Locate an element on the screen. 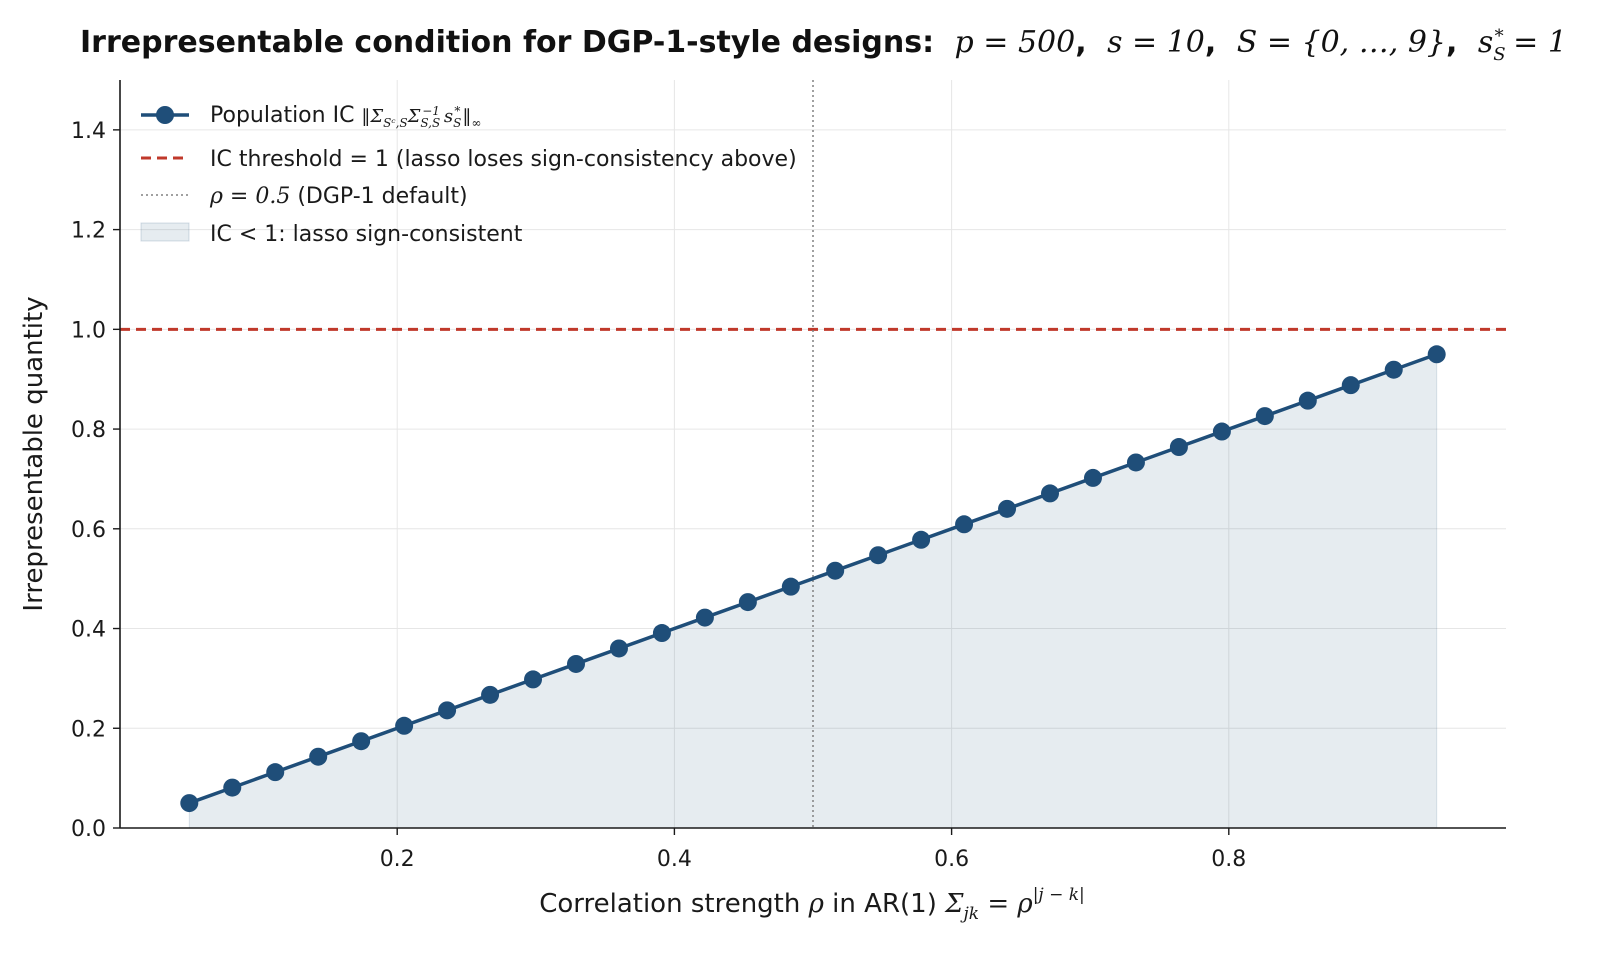 This screenshot has height=974, width=1621. legend-item-rho: ρ = 0.5 (DGP-1 default) is located at coordinates (304, 196).